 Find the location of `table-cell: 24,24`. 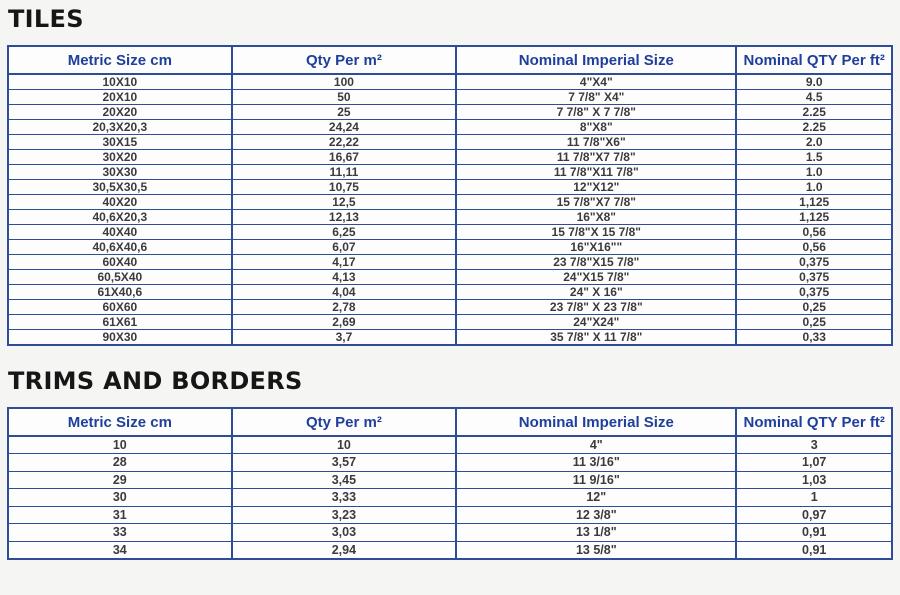

table-cell: 24,24 is located at coordinates (344, 127).